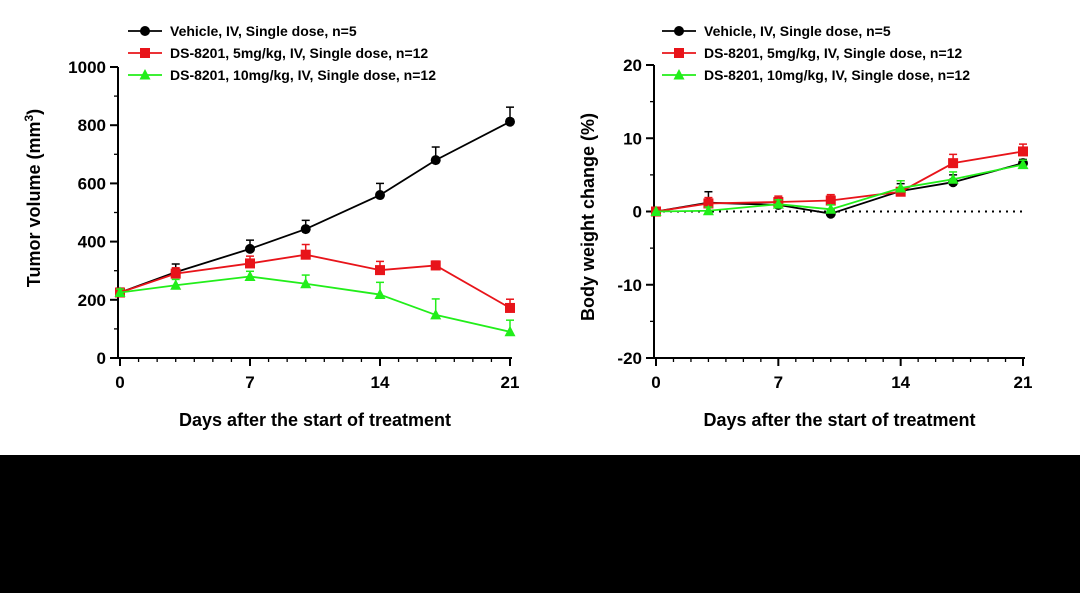 Image resolution: width=1080 pixels, height=593 pixels. Describe the element at coordinates (629, 285) in the screenshot. I see `y-tick-label: -10` at that location.